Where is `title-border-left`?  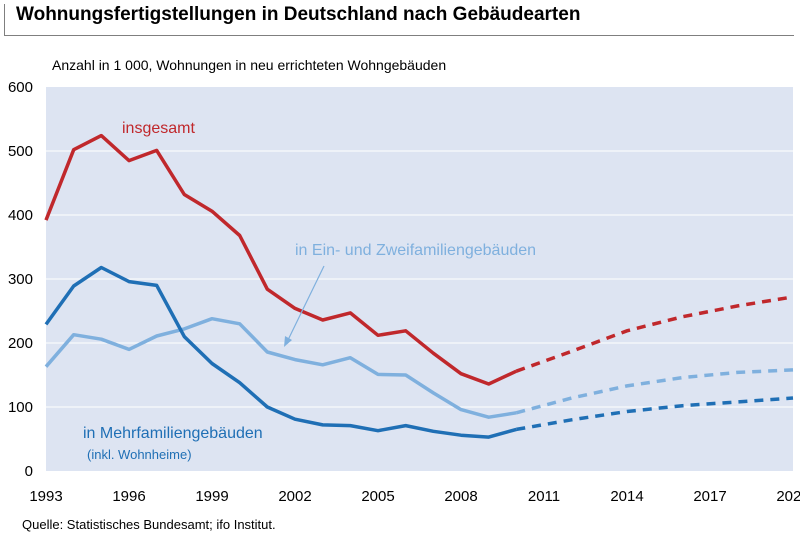 title-border-left is located at coordinates (4, 19).